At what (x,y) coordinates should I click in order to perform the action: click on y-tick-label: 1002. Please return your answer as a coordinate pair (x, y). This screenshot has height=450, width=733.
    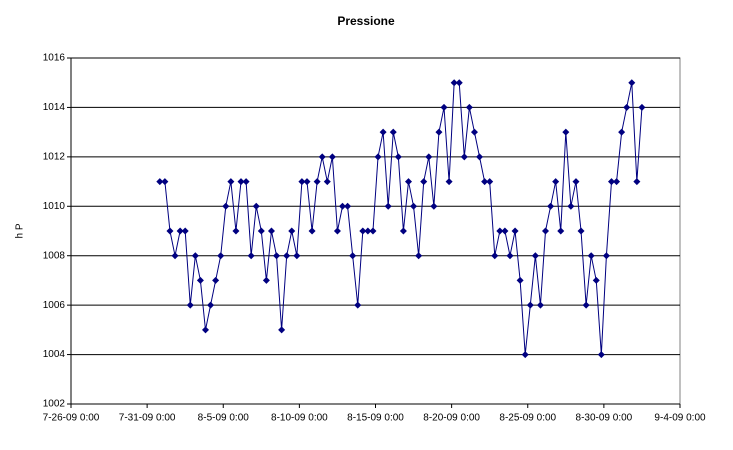
    Looking at the image, I should click on (54, 404).